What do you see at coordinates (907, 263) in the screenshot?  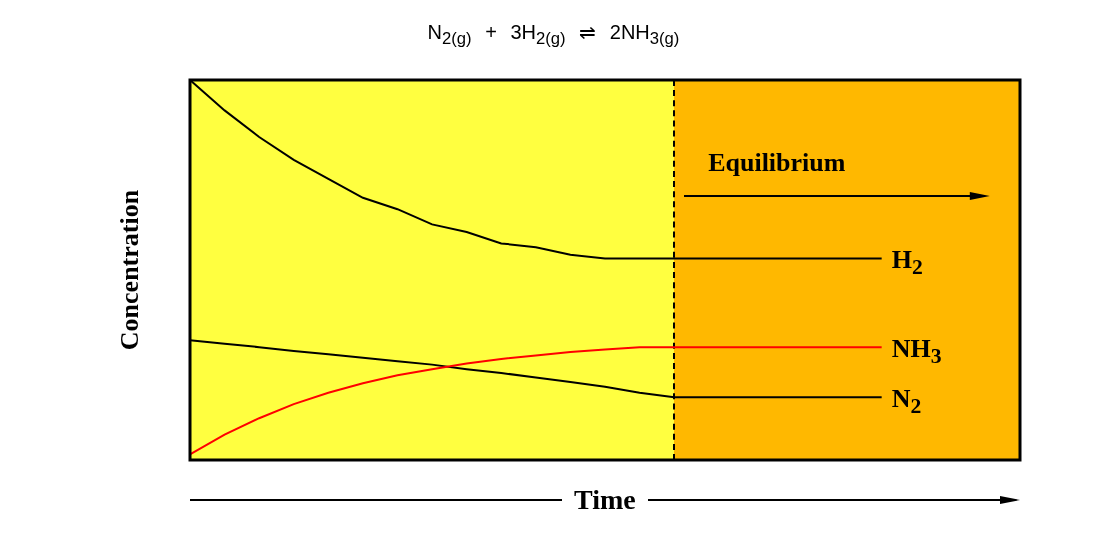 I see `series-label: H$_{2}$` at bounding box center [907, 263].